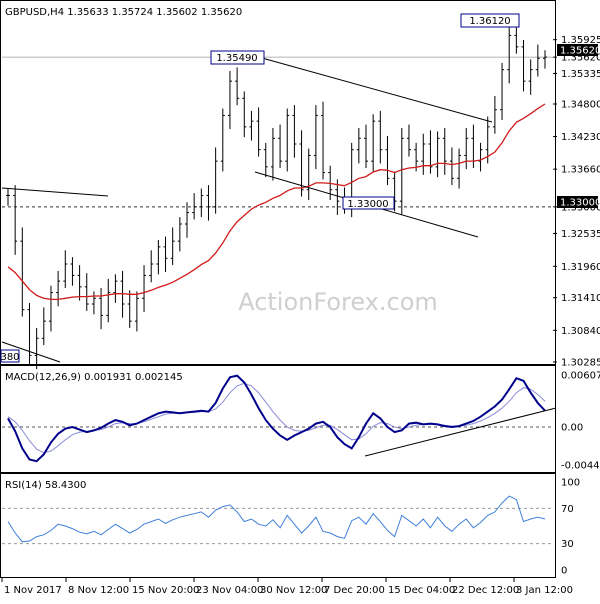 The width and height of the screenshot is (600, 604). Describe the element at coordinates (567, 544) in the screenshot. I see `rsi-tick-label: 30` at that location.